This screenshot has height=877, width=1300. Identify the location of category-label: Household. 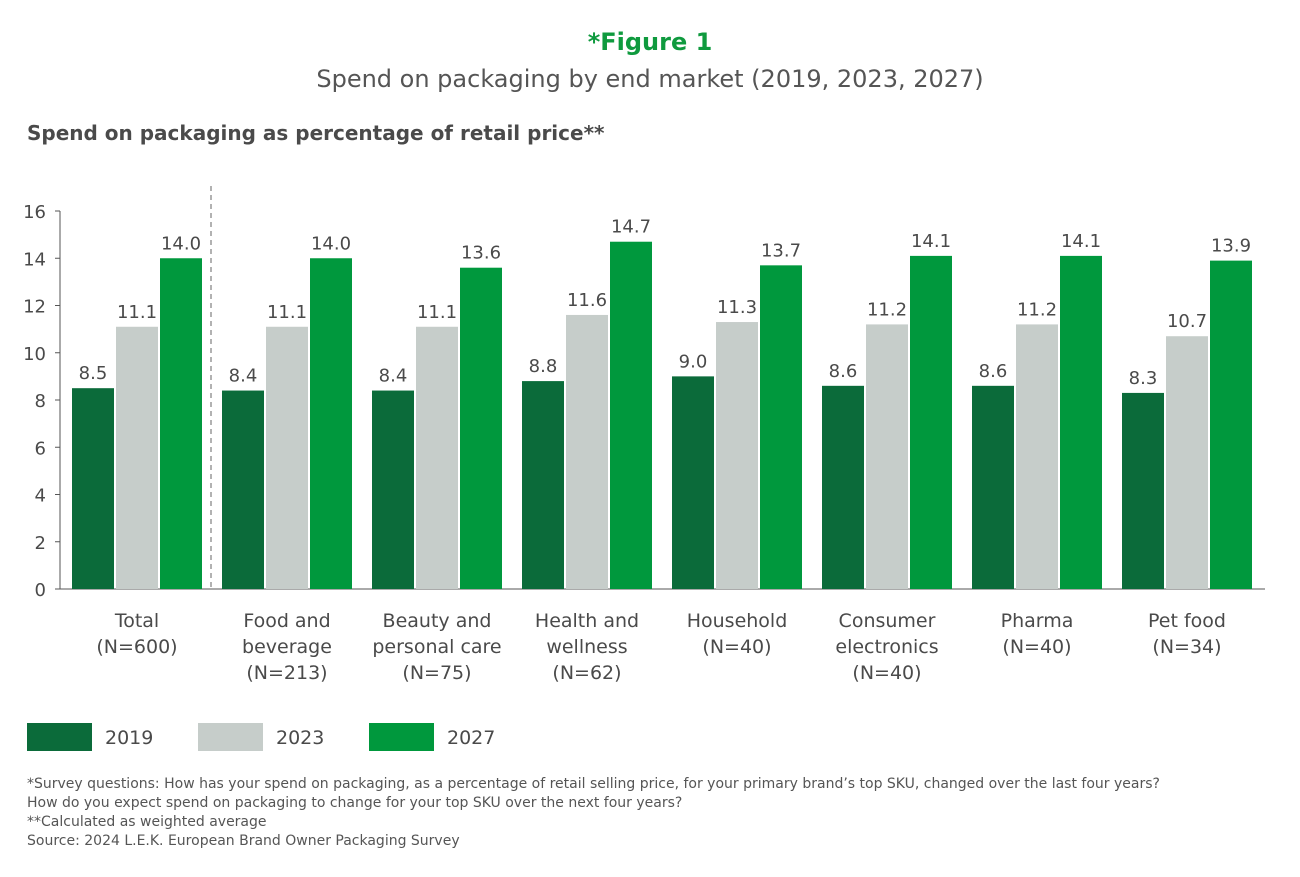
(737, 621).